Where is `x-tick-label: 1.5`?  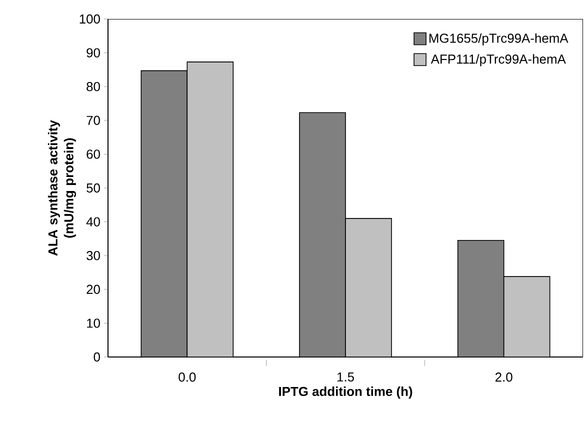 x-tick-label: 1.5 is located at coordinates (345, 377).